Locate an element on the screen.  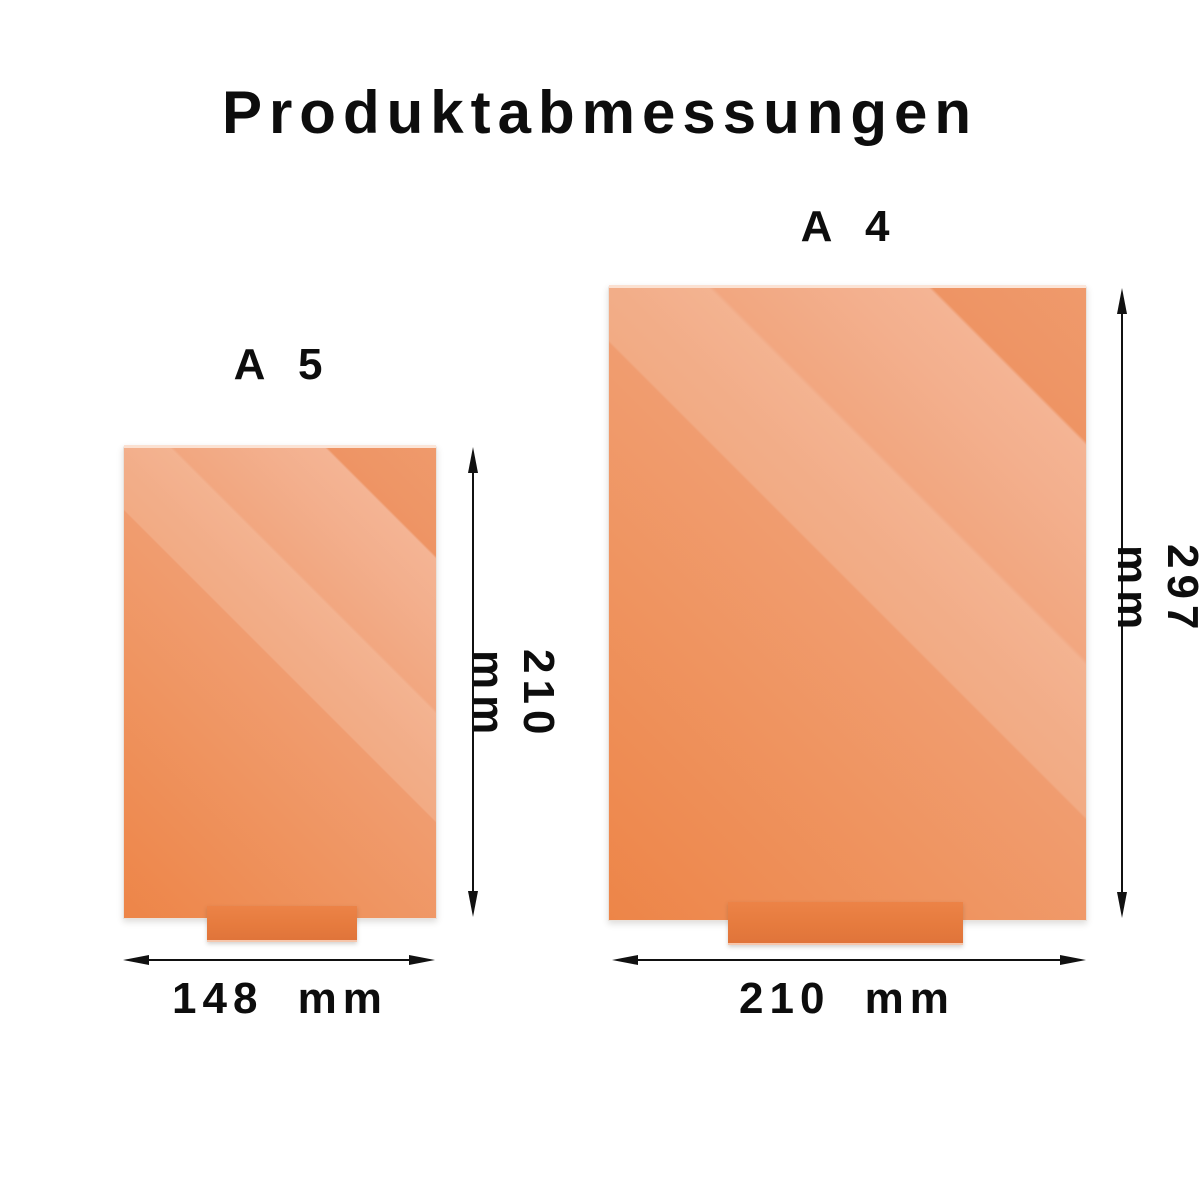
a5-acrylic-plate is located at coordinates (280, 682).